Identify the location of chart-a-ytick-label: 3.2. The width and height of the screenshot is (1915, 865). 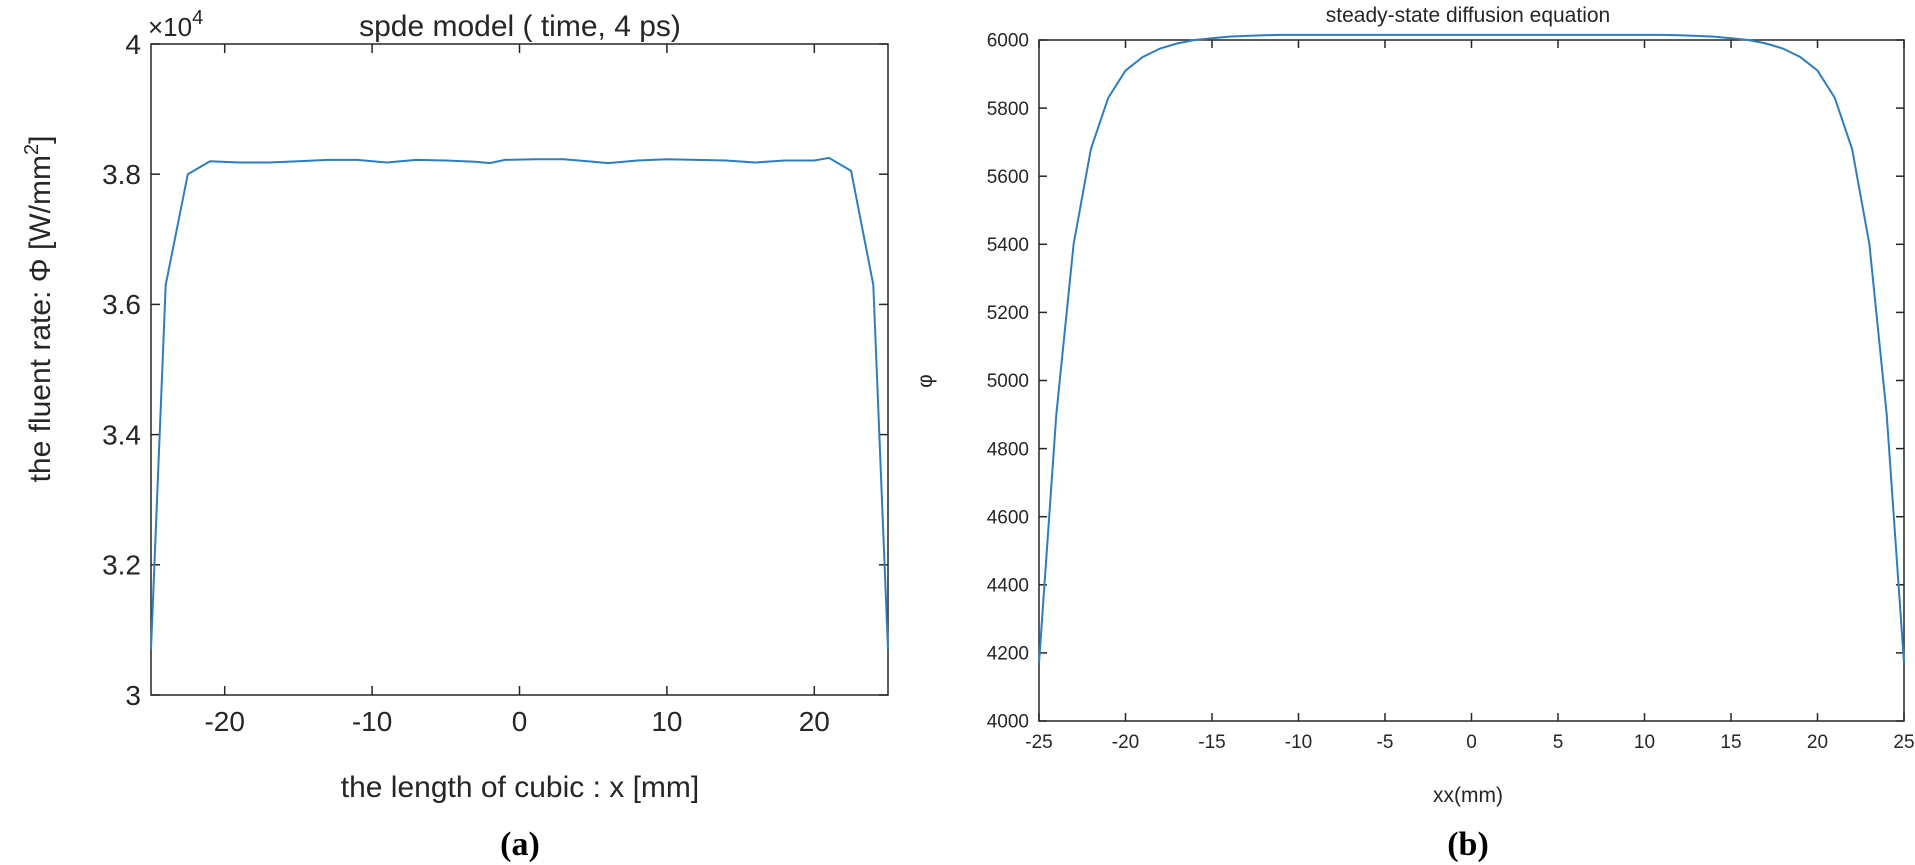
(121, 565).